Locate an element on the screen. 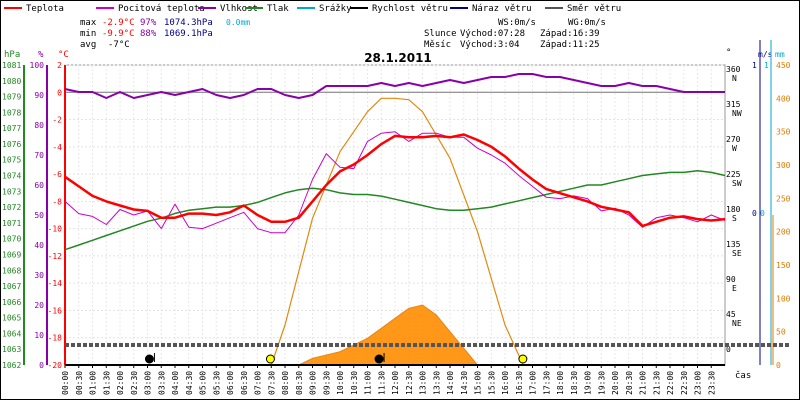 This screenshot has height=400, width=800. tick-label-wind-speed: 1 is located at coordinates (754, 65).